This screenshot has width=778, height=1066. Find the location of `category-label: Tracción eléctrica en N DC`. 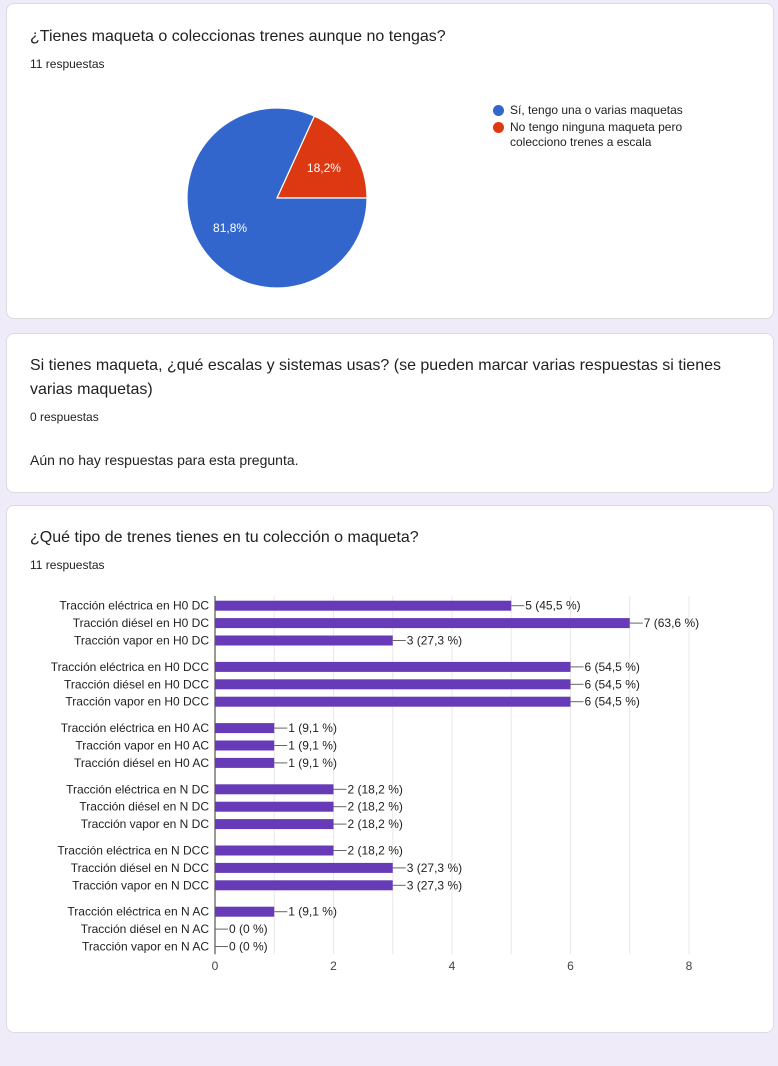

category-label: Tracción eléctrica en N DC is located at coordinates (137, 789).